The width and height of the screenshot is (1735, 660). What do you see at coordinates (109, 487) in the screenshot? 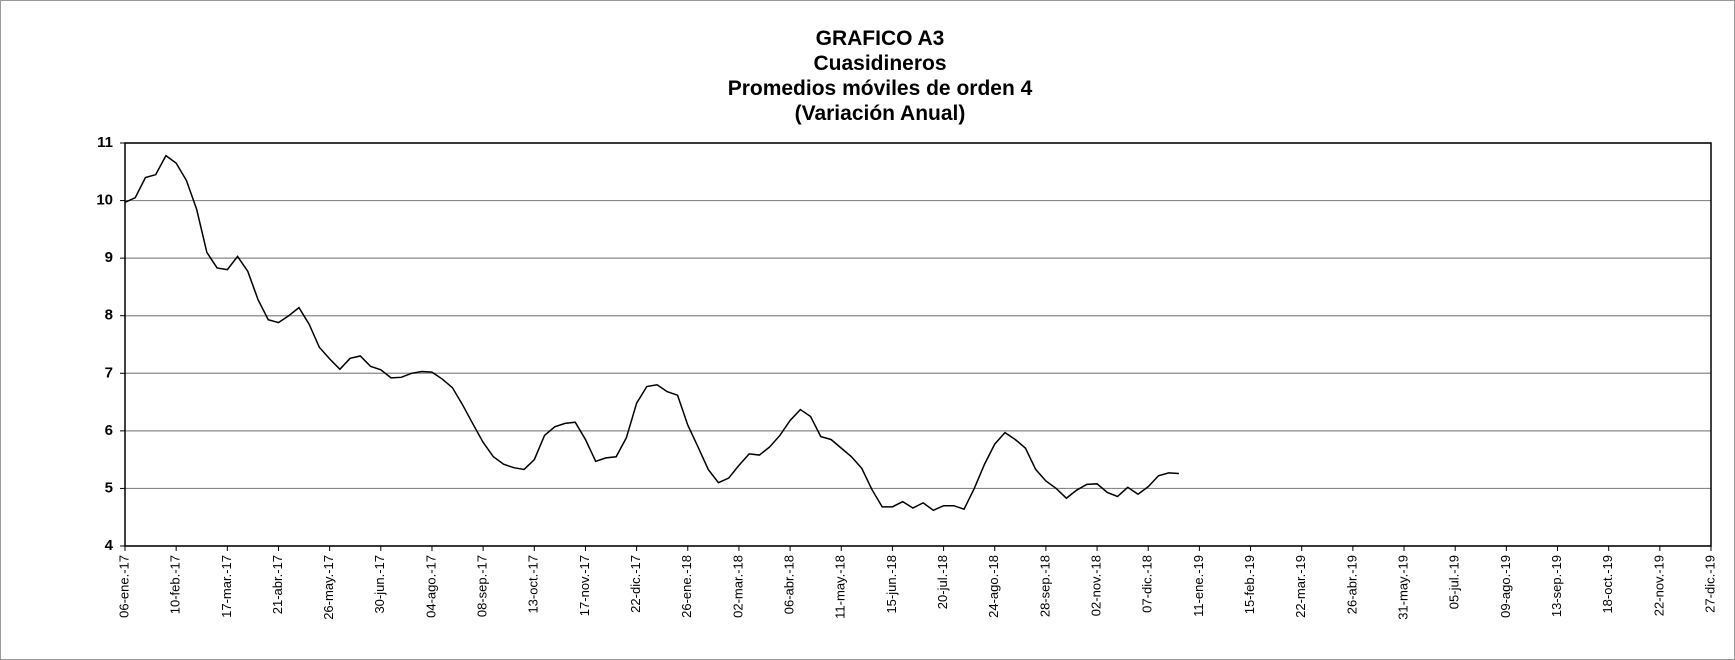
I see `y-tick-label: 5` at bounding box center [109, 487].